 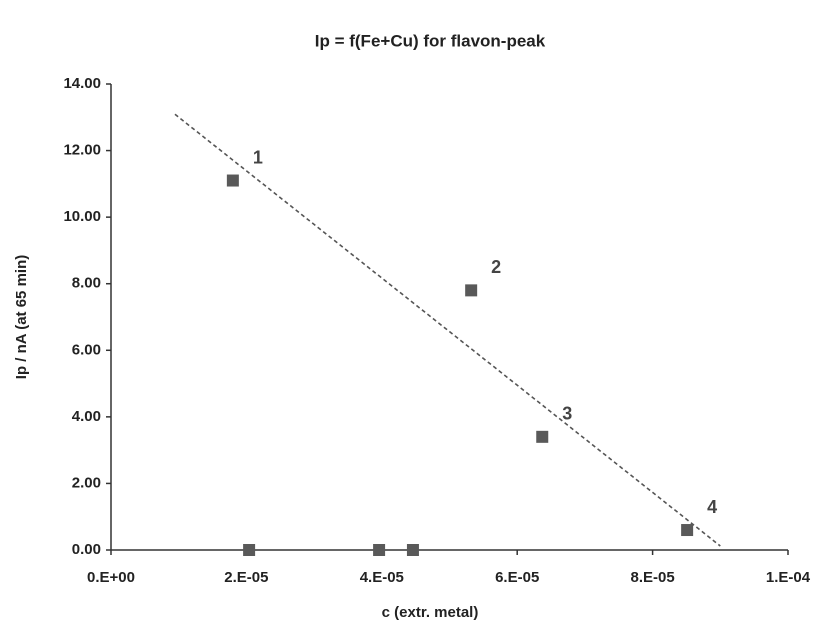 What do you see at coordinates (430, 612) in the screenshot?
I see `x-axis-label: c (extr. metal)` at bounding box center [430, 612].